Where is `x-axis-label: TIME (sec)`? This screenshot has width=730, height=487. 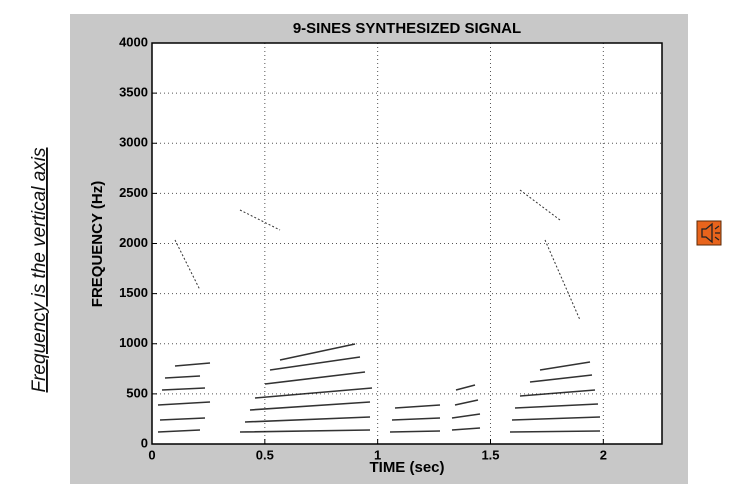 x-axis-label: TIME (sec) is located at coordinates (406, 467).